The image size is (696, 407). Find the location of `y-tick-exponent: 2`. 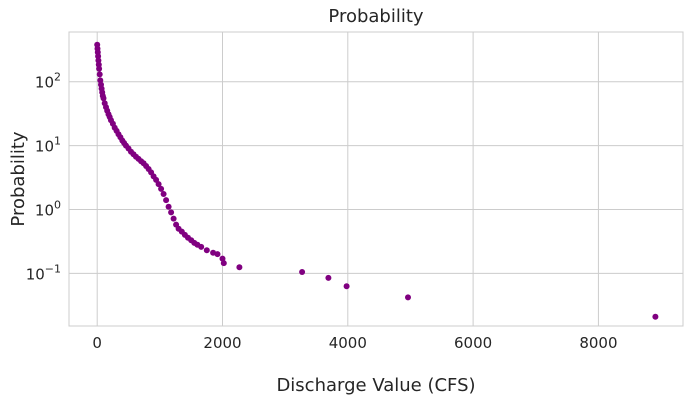

y-tick-exponent: 2 is located at coordinates (57, 77).